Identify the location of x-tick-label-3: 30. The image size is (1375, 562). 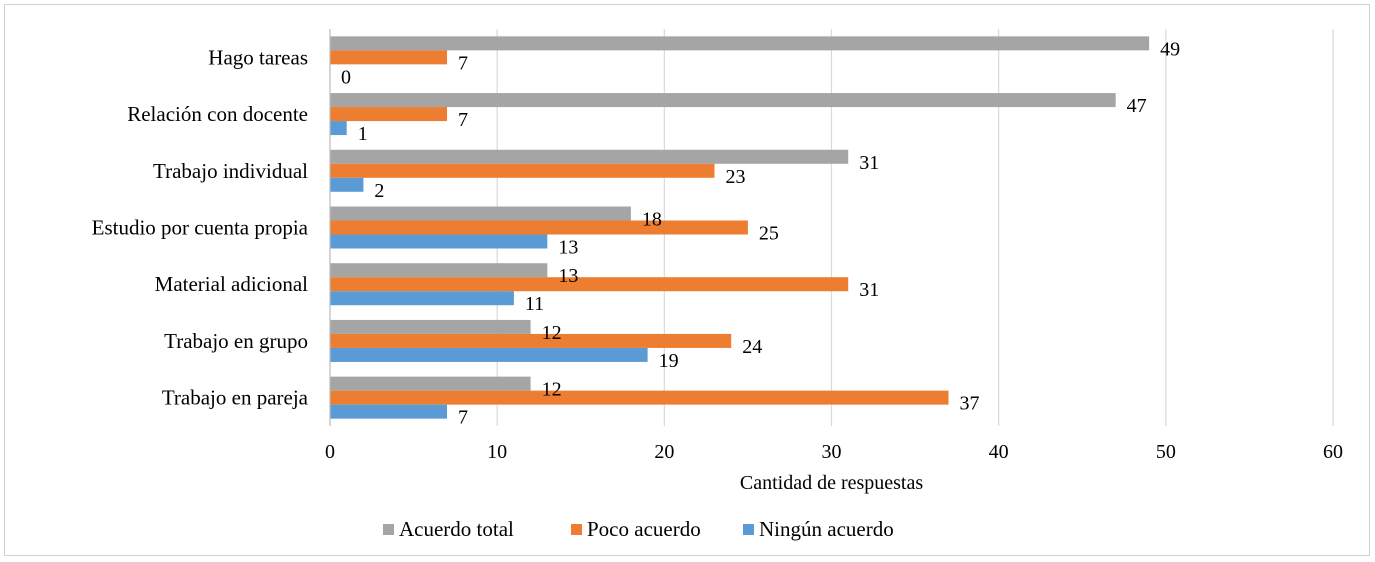
(832, 452).